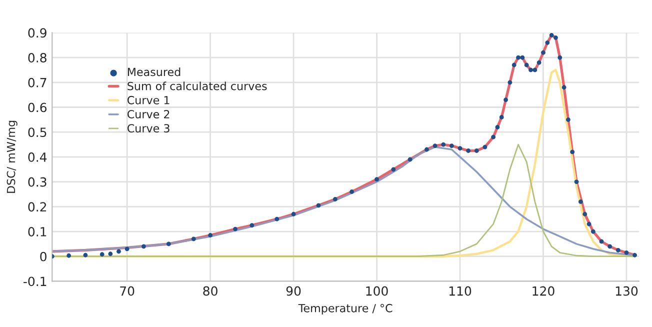 The image size is (652, 327). I want to click on y-tick-label: 0.2, so click(37, 207).